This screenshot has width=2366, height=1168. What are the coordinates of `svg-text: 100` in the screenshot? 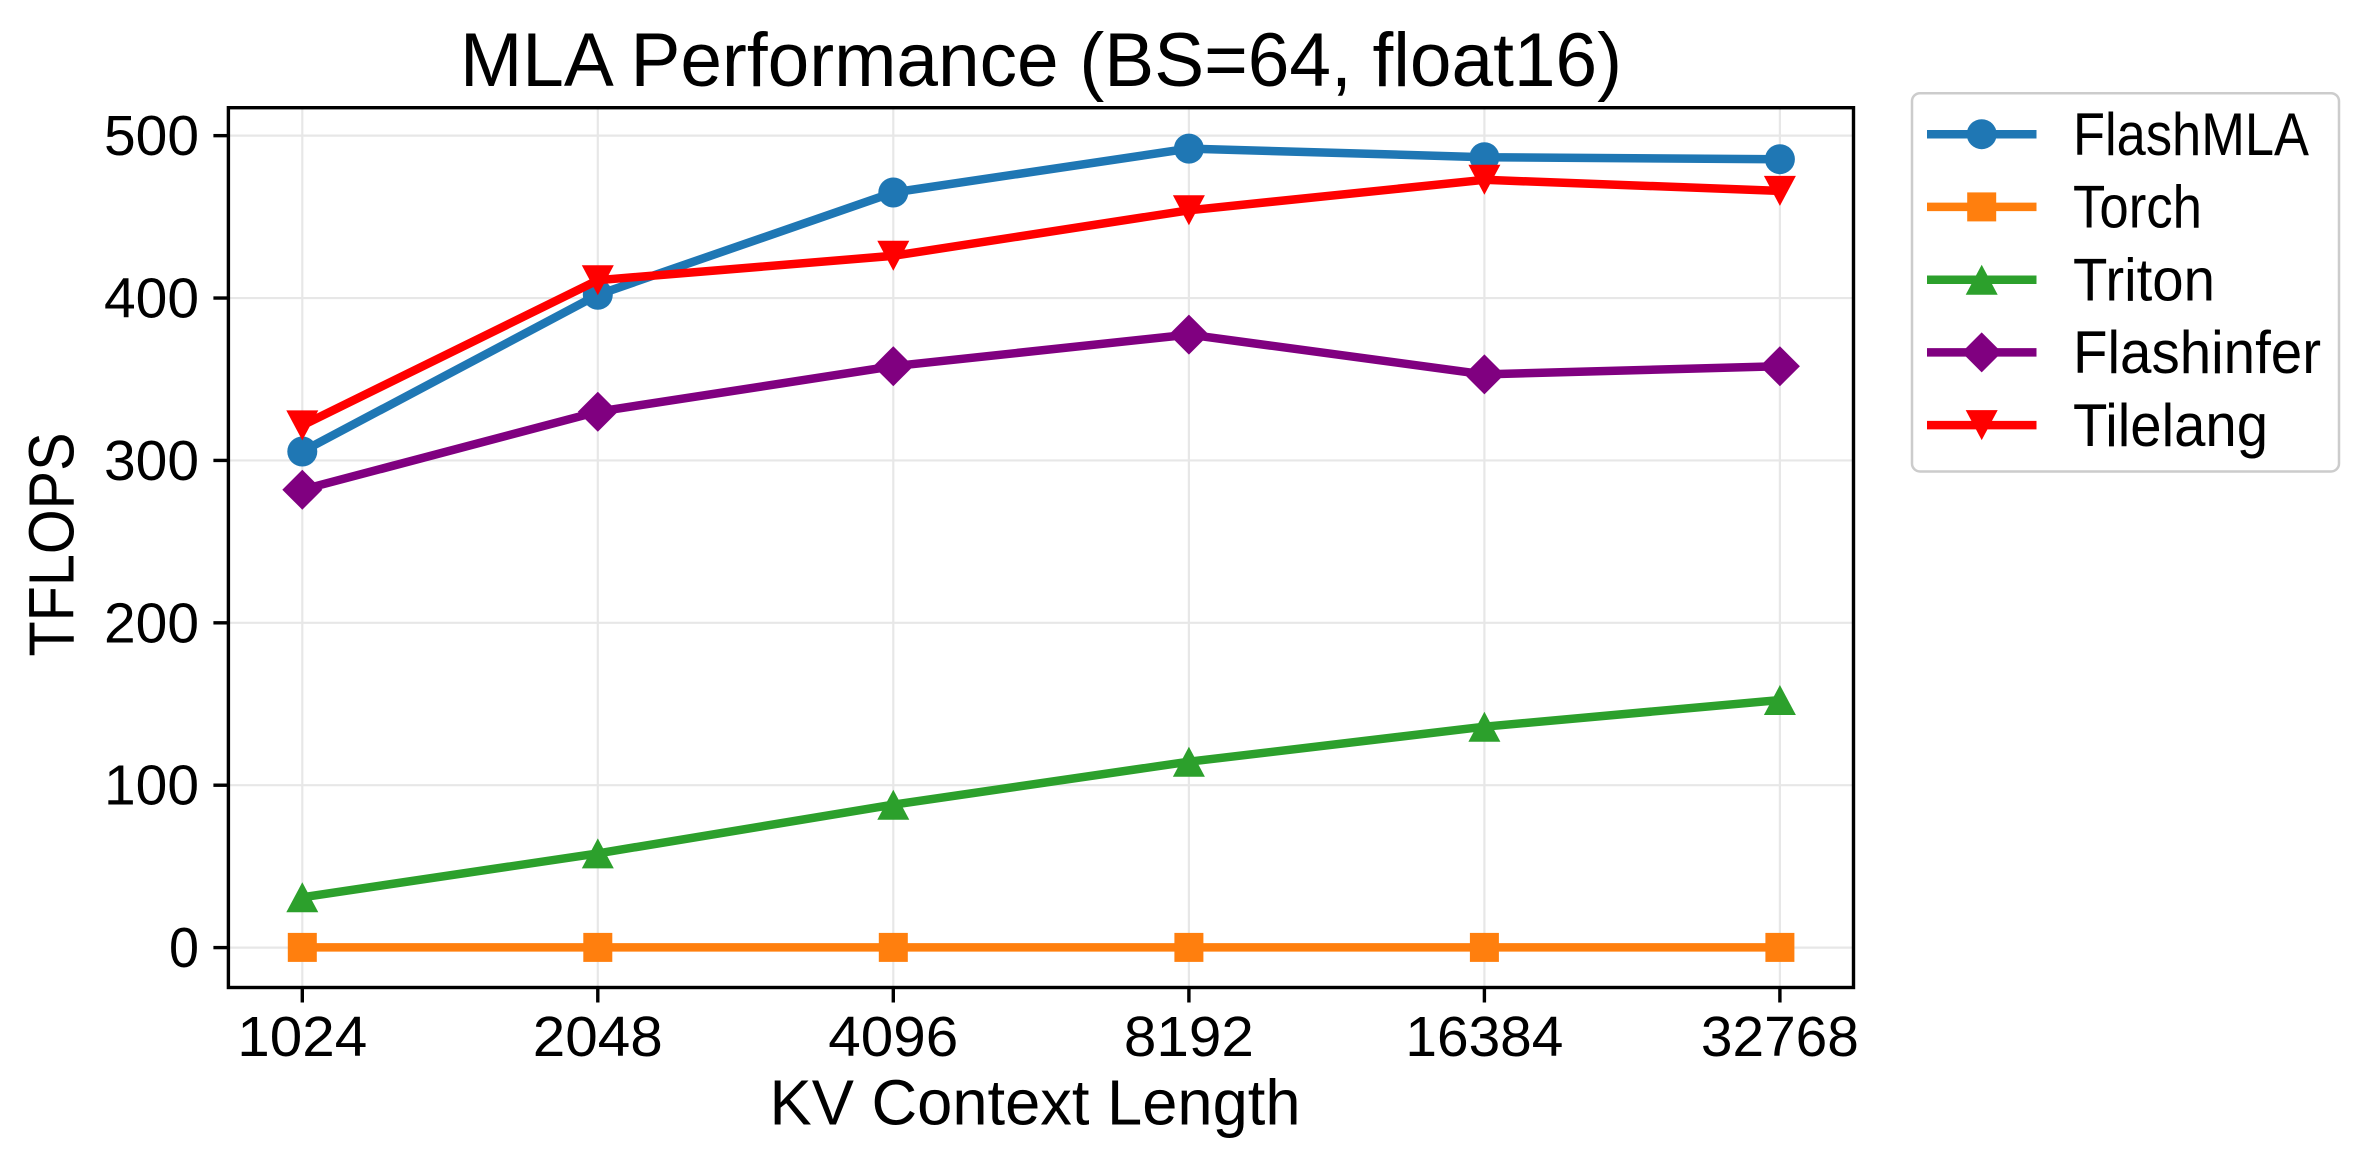 It's located at (151, 786).